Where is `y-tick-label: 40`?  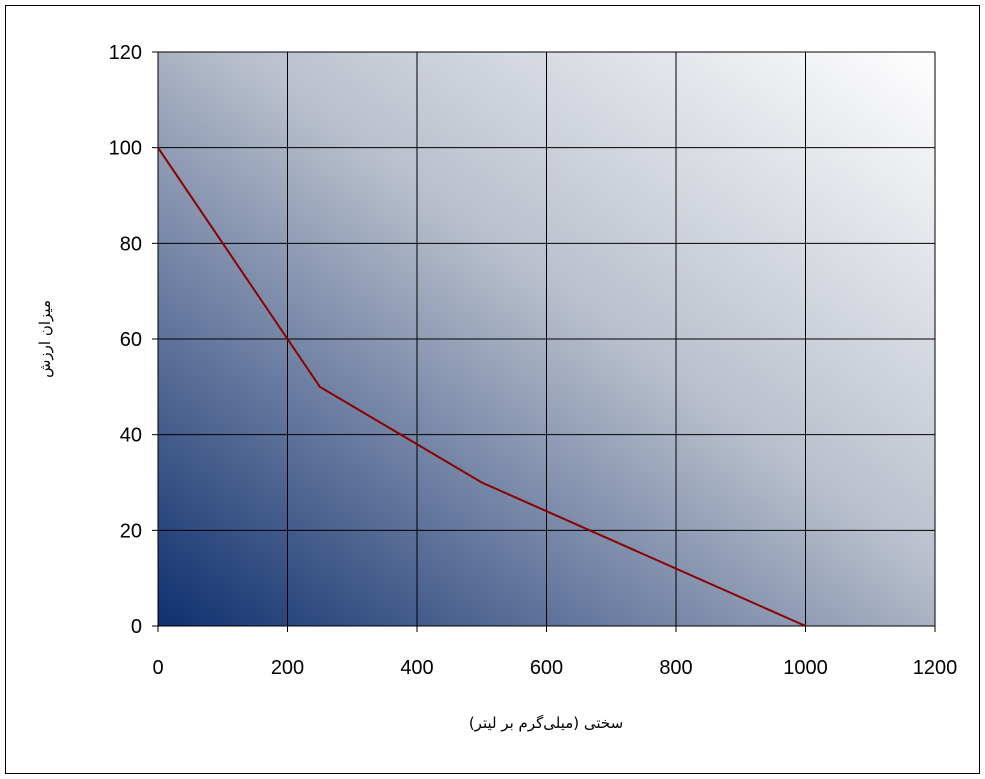 y-tick-label: 40 is located at coordinates (131, 436).